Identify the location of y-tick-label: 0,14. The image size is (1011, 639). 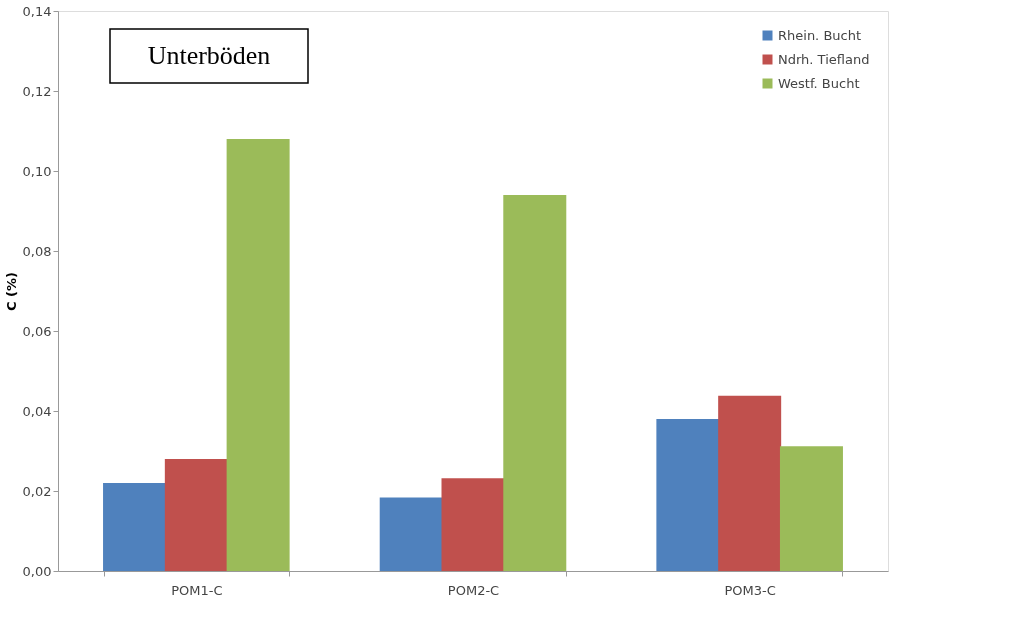
(37, 11).